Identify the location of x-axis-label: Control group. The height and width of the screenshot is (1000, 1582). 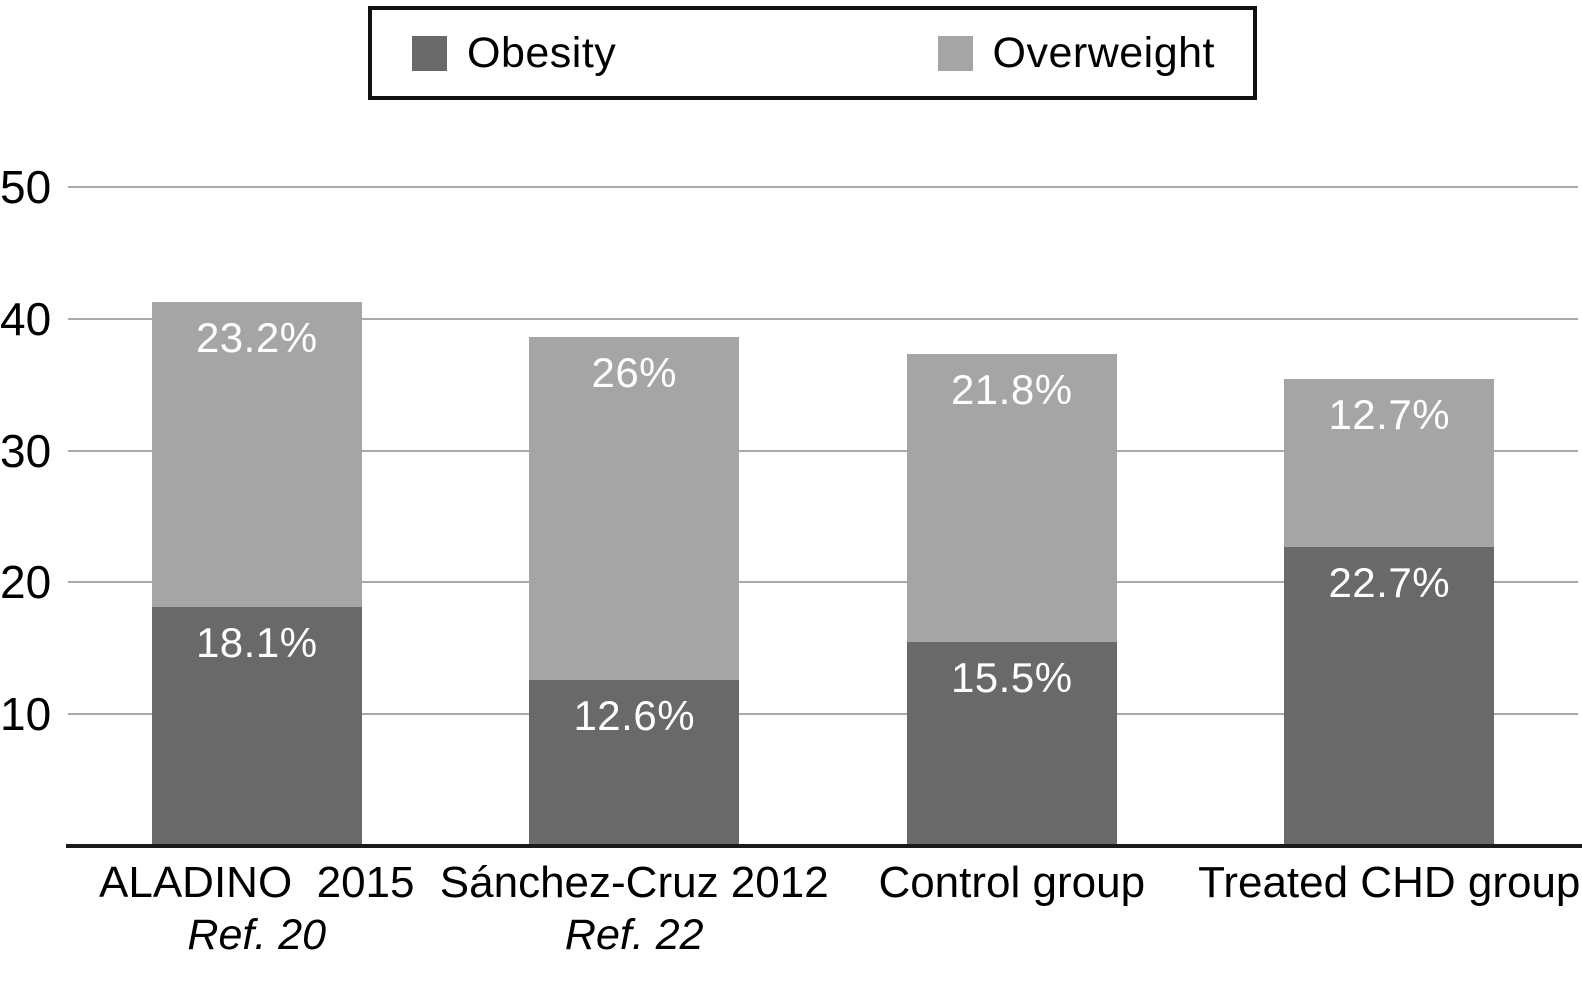
(1012, 883).